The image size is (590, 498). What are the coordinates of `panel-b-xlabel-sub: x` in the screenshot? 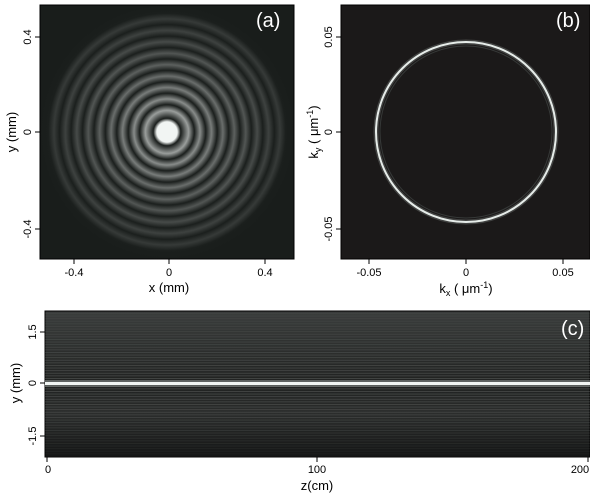 It's located at (448, 293).